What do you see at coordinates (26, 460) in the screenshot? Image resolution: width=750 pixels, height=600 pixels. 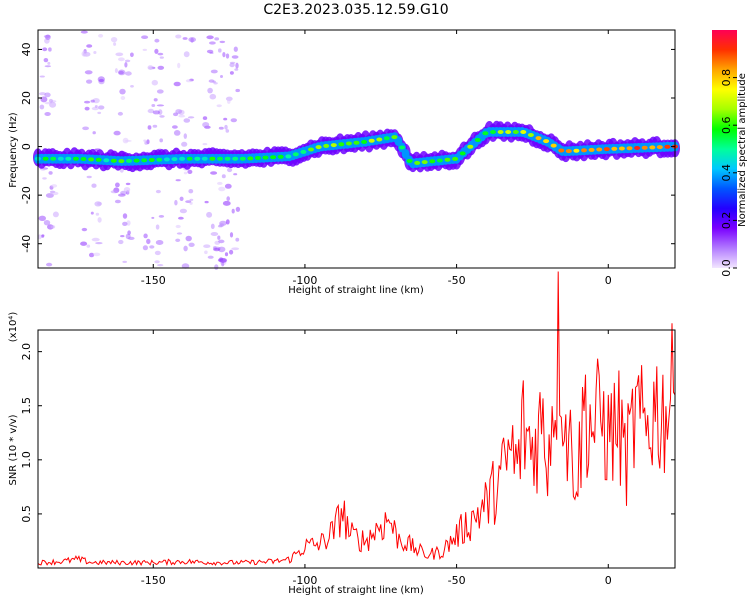 I see `snr-y-tick-label: 1.0` at bounding box center [26, 460].